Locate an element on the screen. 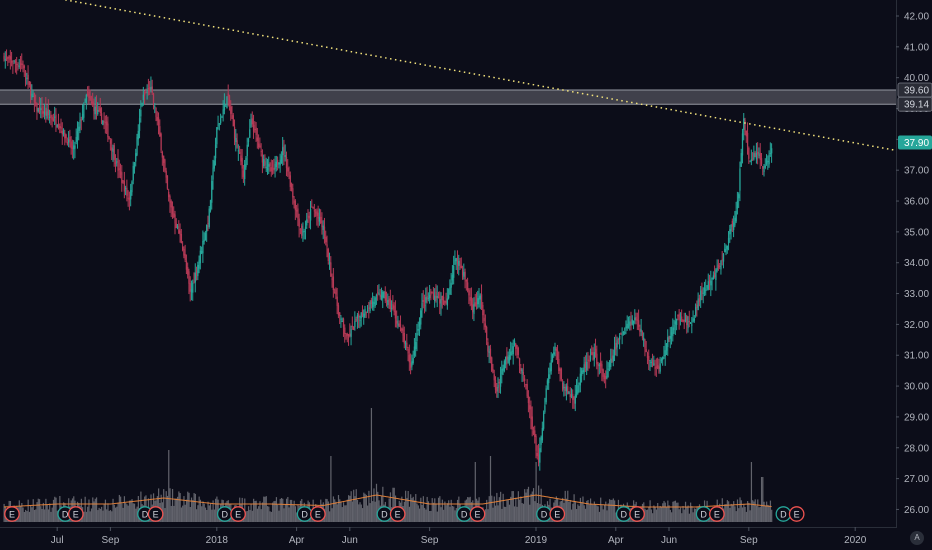 This screenshot has height=550, width=932. price-tick-label: 35.00 is located at coordinates (916, 232).